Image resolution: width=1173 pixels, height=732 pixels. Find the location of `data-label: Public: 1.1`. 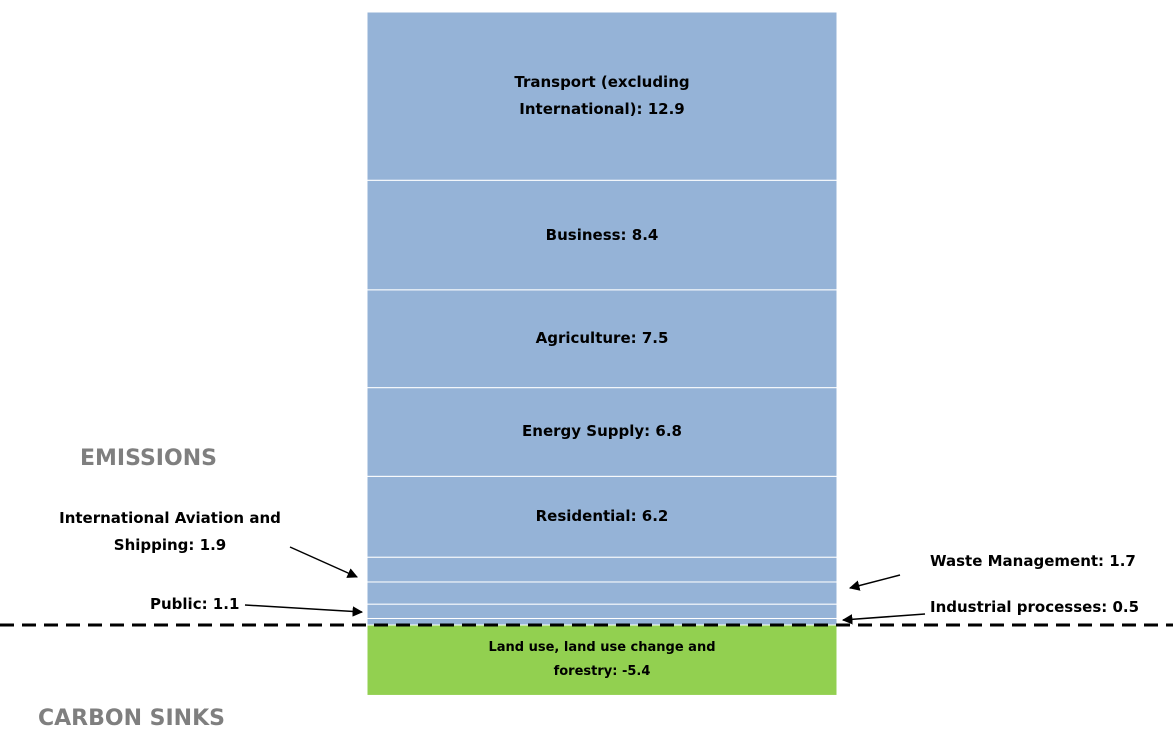

data-label: Public: 1.1 is located at coordinates (195, 604).